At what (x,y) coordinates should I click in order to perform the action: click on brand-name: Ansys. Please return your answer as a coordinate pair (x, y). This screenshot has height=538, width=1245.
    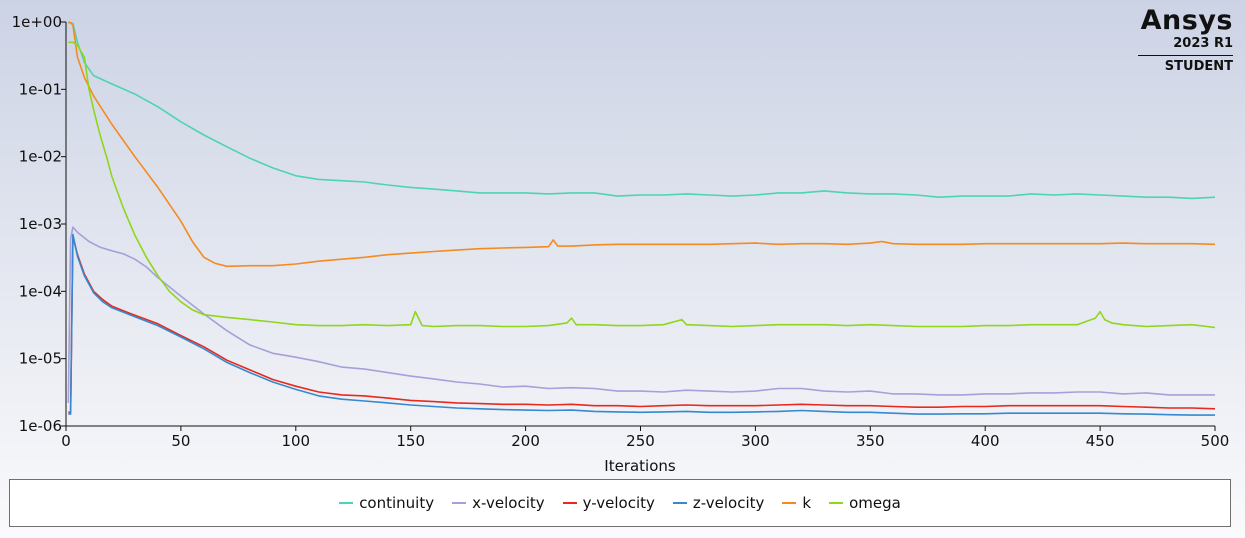
    Looking at the image, I should click on (1186, 20).